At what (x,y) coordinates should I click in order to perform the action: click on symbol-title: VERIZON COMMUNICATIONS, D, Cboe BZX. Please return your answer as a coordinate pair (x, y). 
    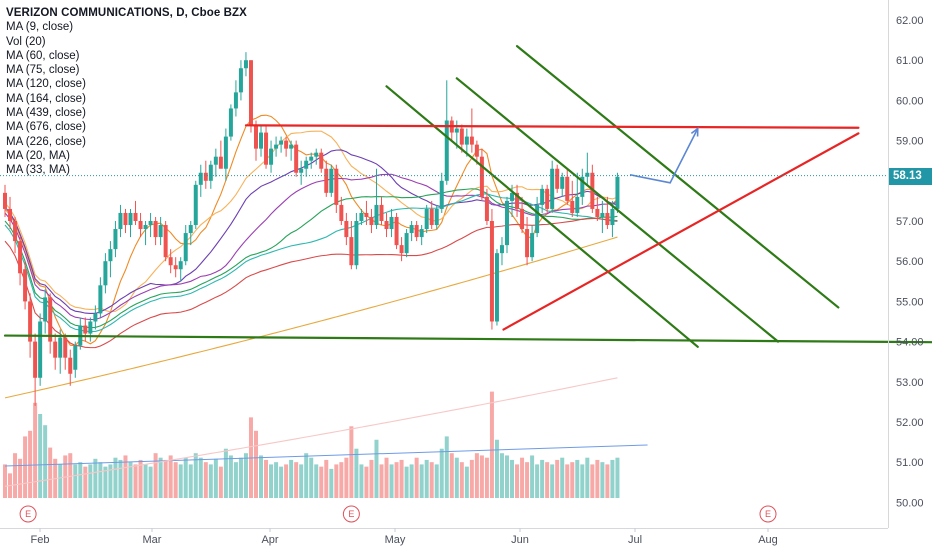
    Looking at the image, I should click on (126, 13).